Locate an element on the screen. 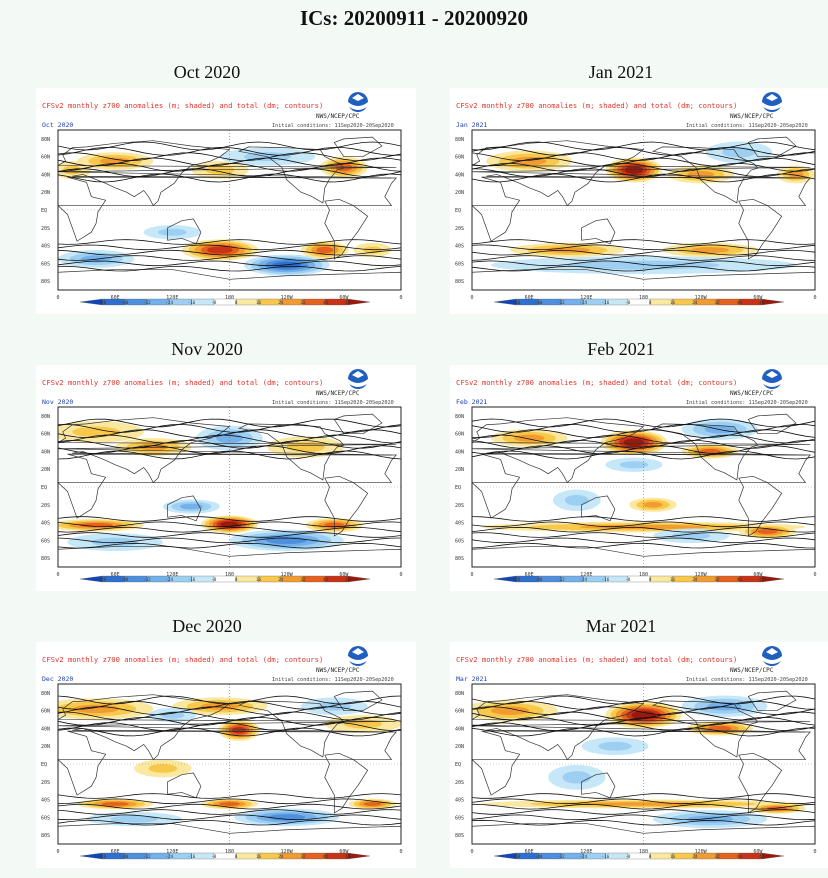  latitude-label: 80S is located at coordinates (45, 282).